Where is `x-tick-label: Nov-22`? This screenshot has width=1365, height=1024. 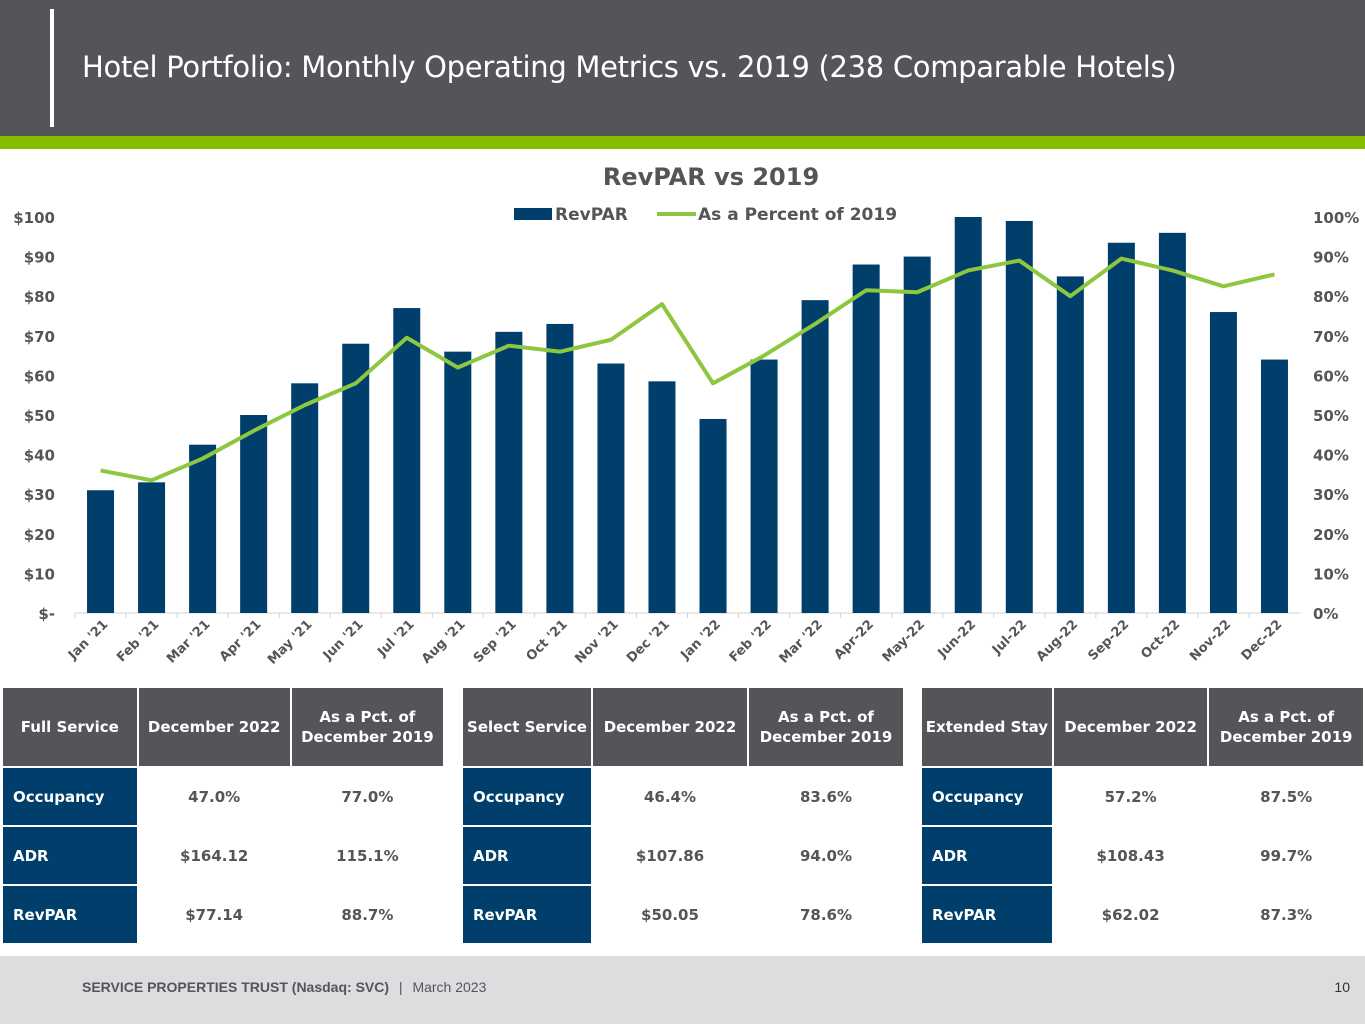
x-tick-label: Nov-22 is located at coordinates (1210, 640).